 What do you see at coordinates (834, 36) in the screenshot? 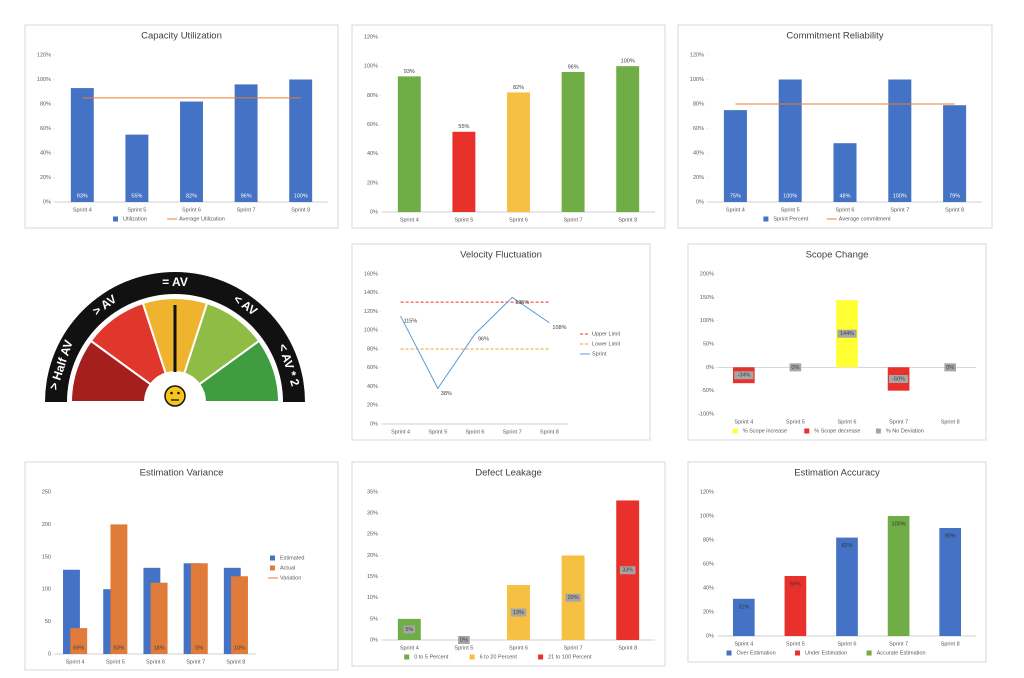
I see `chart-title: Commitment Reliability` at bounding box center [834, 36].